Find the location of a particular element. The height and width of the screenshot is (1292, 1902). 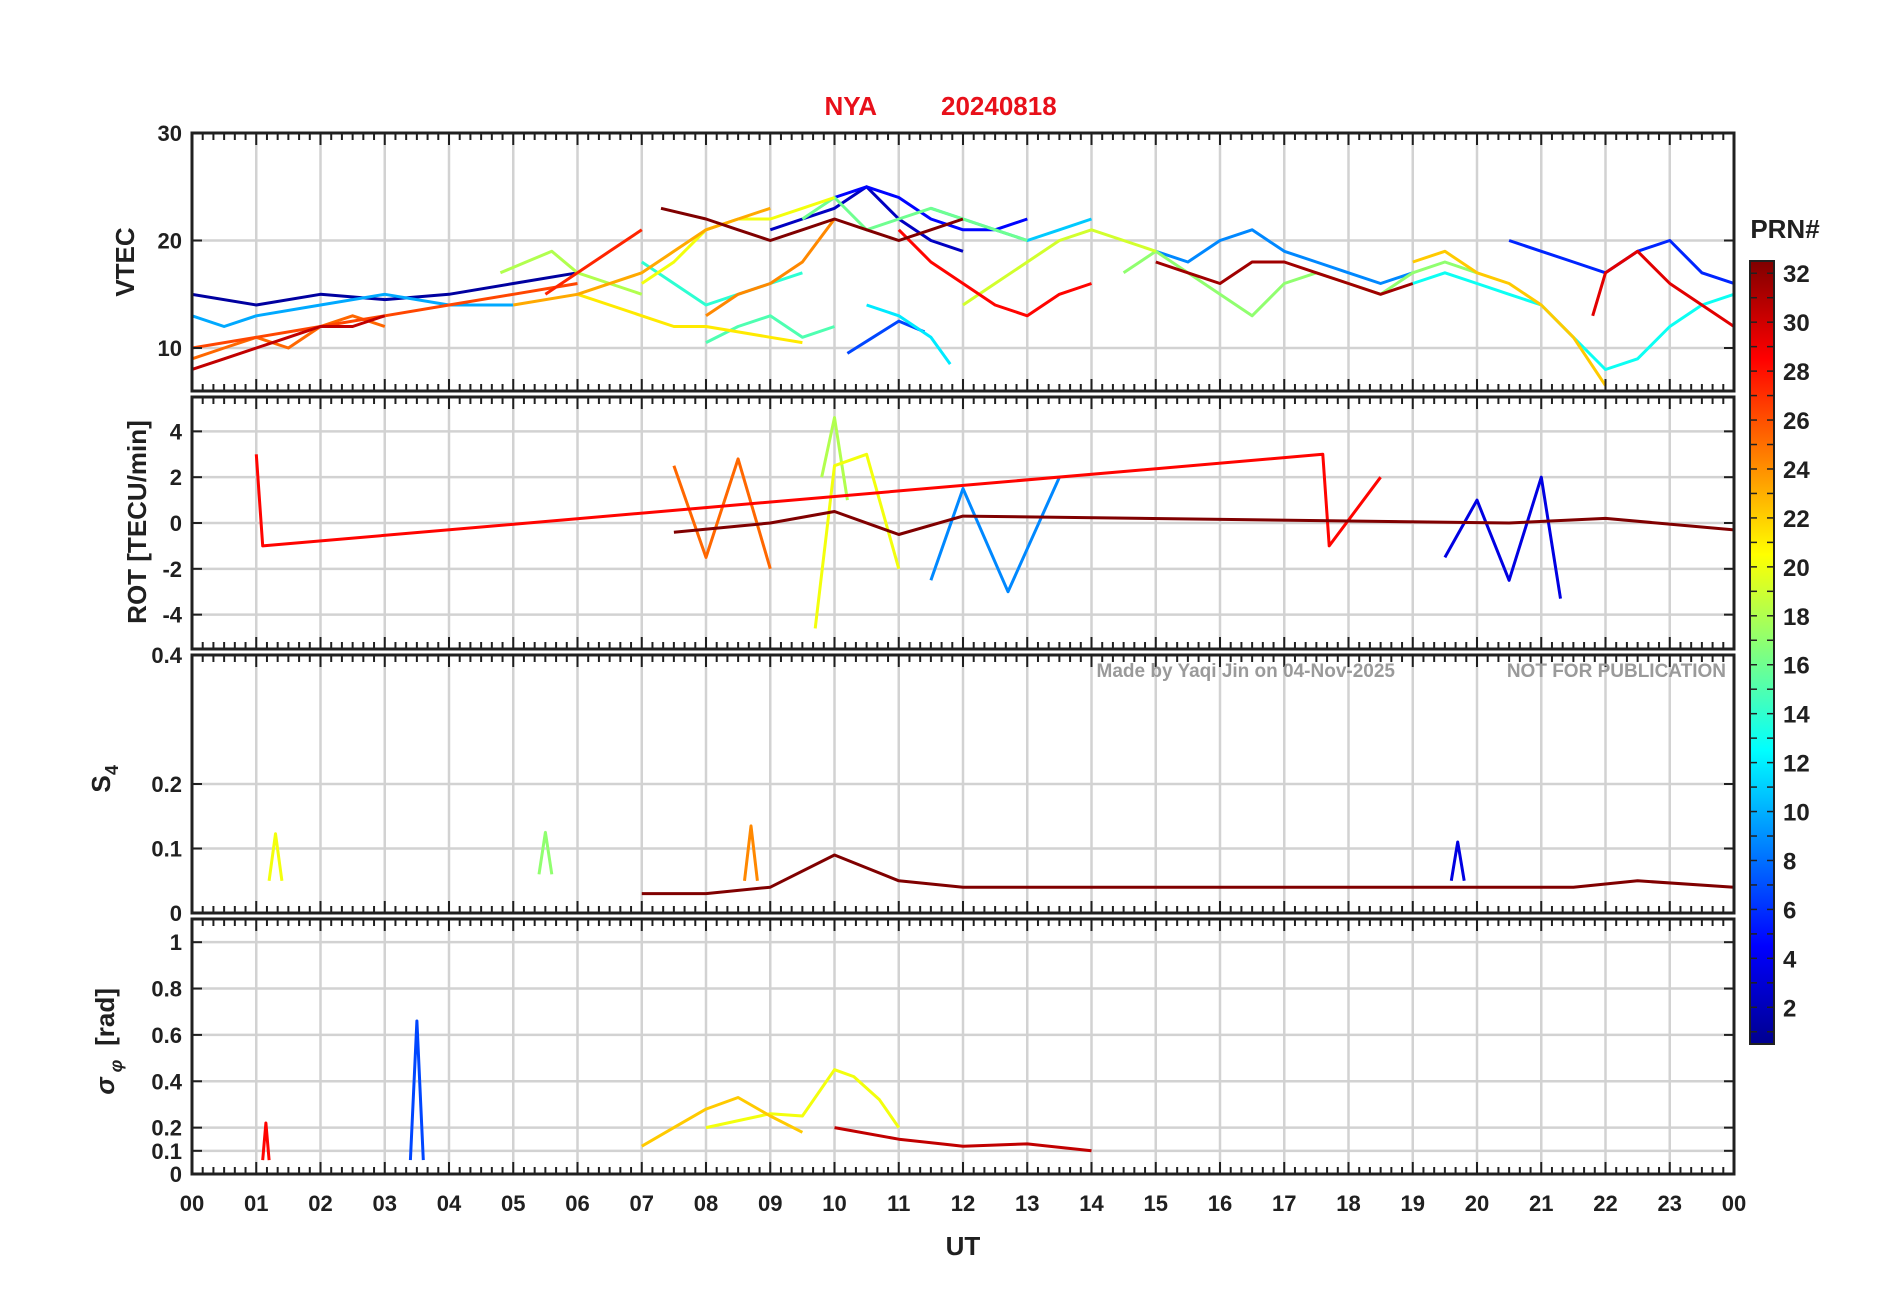

vtec-series-group is located at coordinates (963, 286).